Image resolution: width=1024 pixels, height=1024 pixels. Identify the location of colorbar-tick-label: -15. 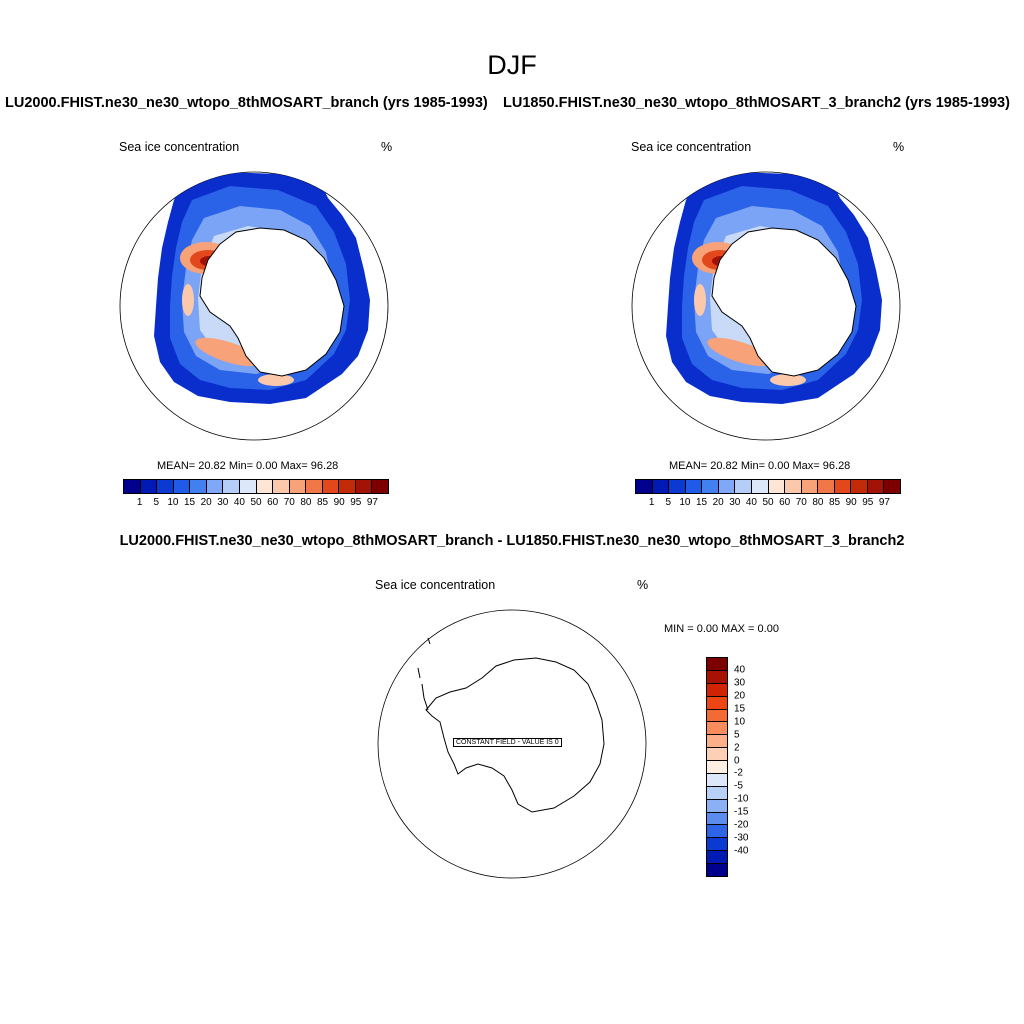
(741, 812).